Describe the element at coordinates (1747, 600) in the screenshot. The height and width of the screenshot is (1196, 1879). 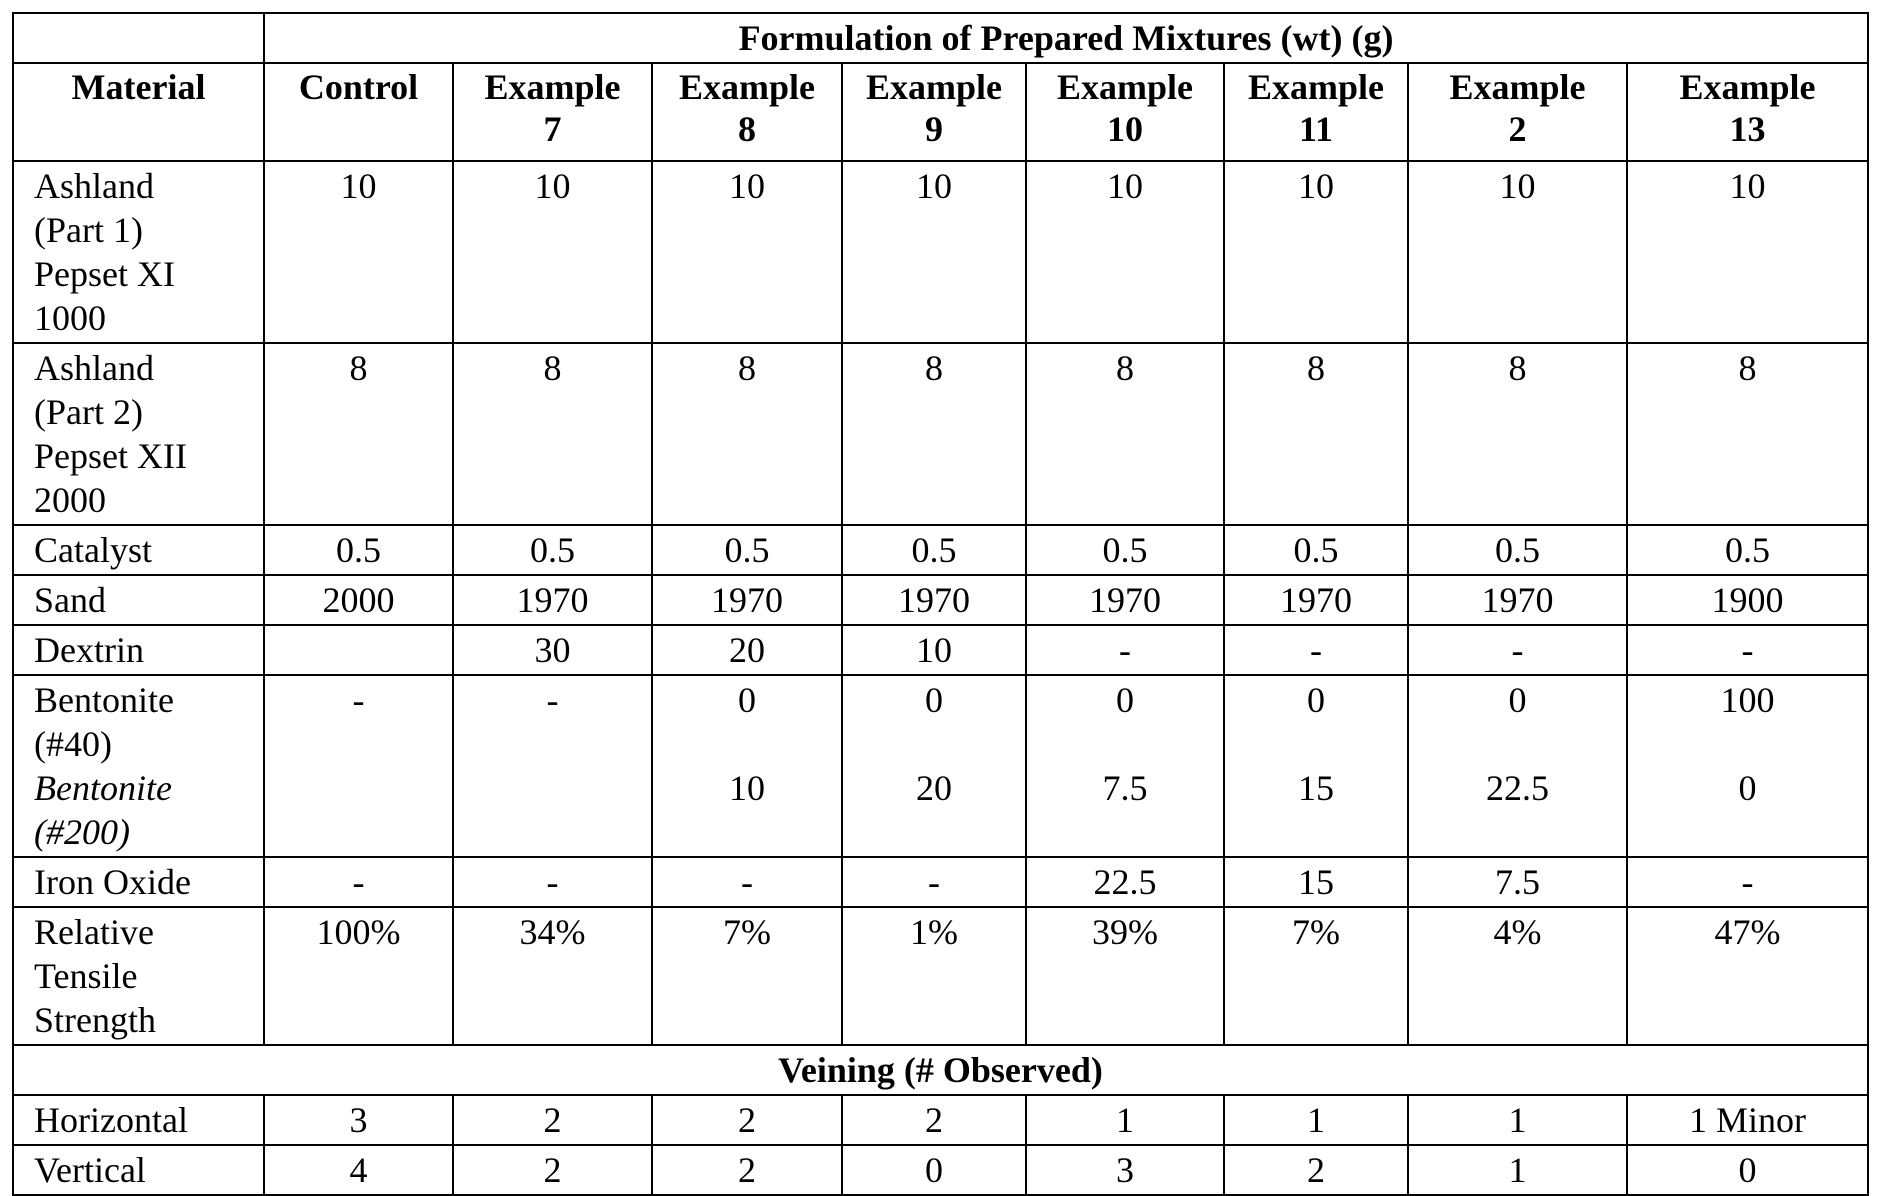
I see `table-cell: 1900` at that location.